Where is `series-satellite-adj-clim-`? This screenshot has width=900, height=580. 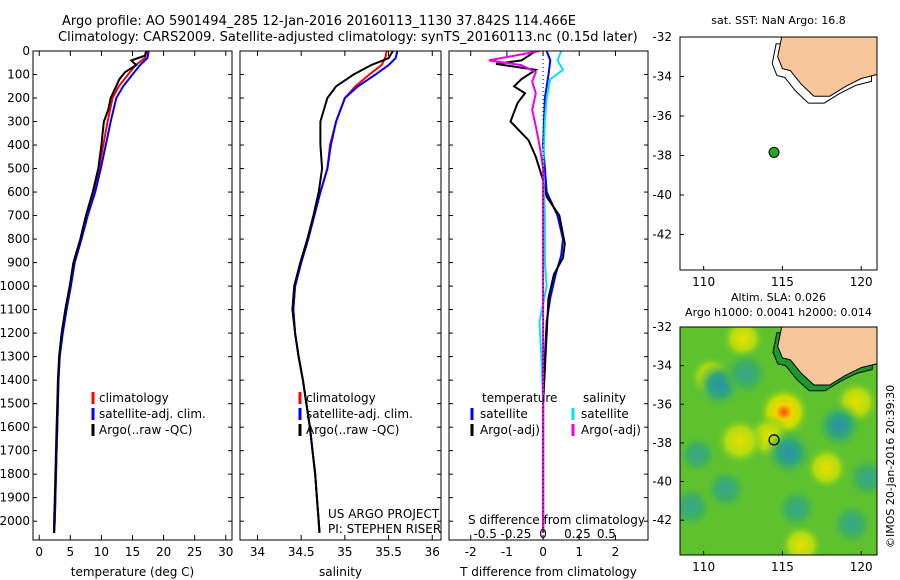 series-satellite-adj-clim- is located at coordinates (345, 292).